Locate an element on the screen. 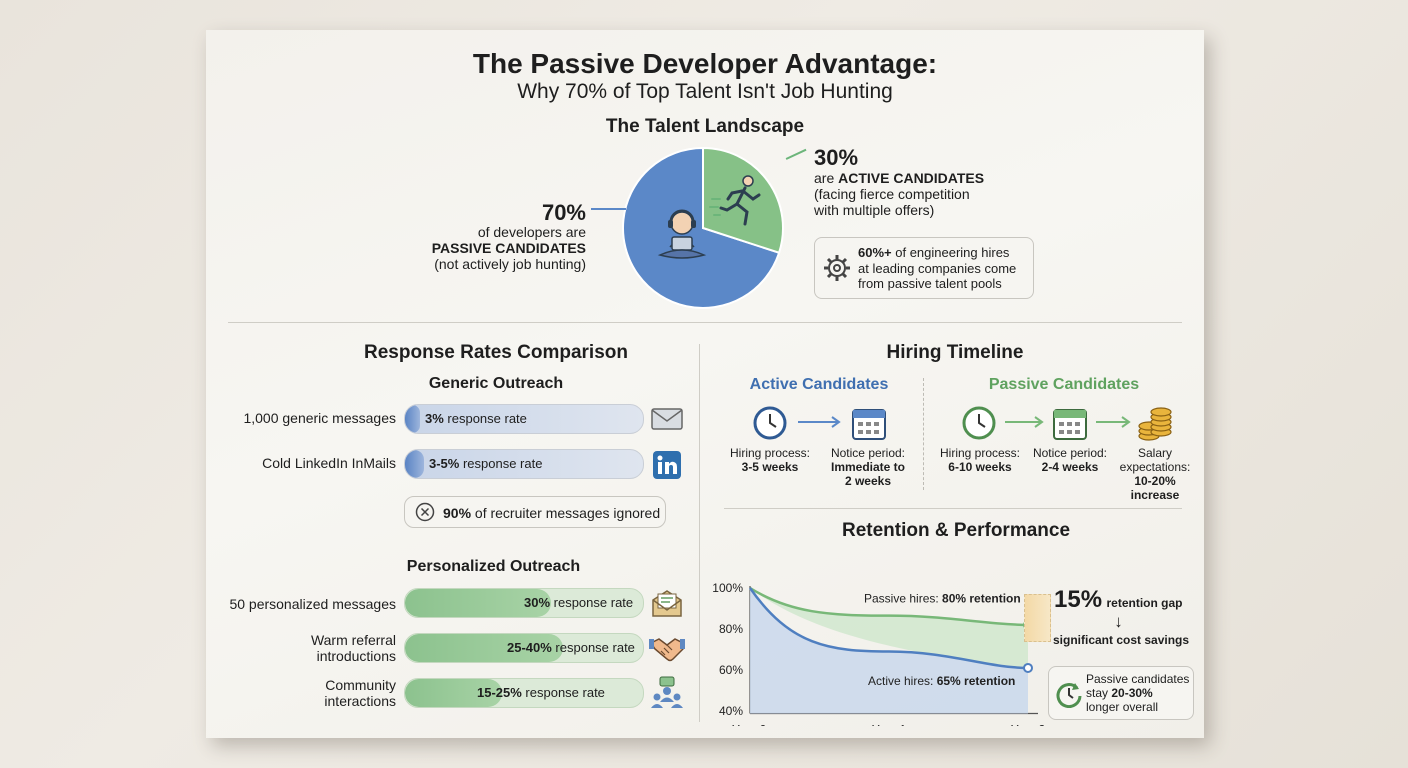 The image size is (1408, 768). generic-row-1-text: 3% response rate is located at coordinates (476, 418).